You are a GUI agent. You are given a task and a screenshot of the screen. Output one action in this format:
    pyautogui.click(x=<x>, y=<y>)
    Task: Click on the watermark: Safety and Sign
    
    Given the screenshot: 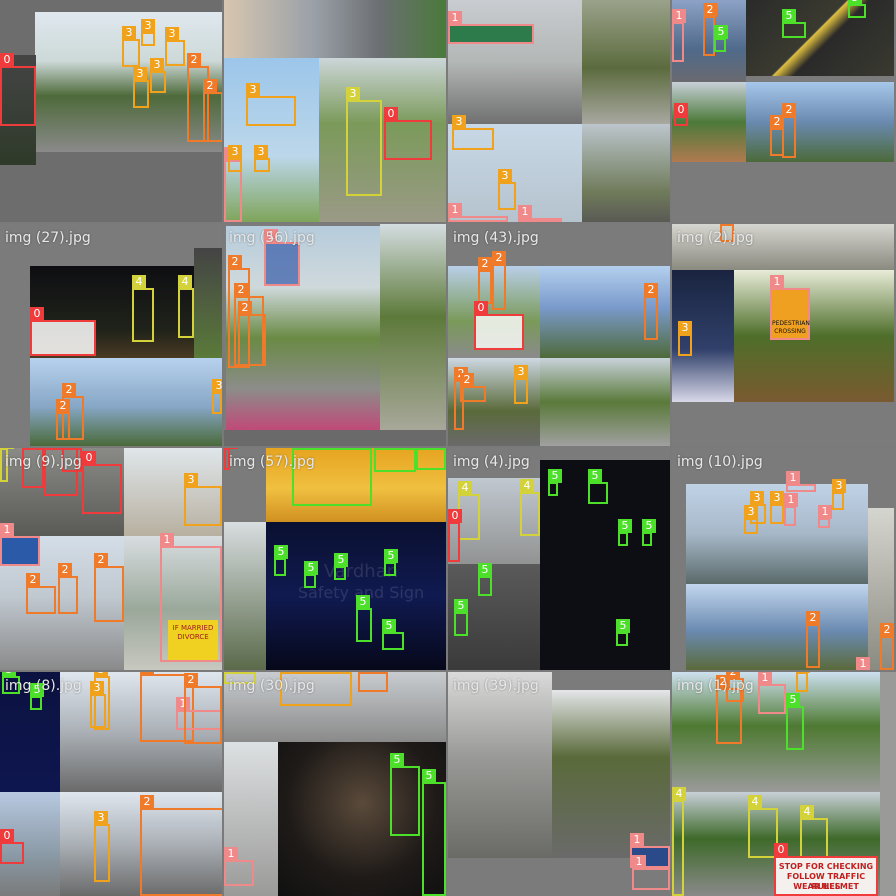 What is the action you would take?
    pyautogui.click(x=361, y=592)
    